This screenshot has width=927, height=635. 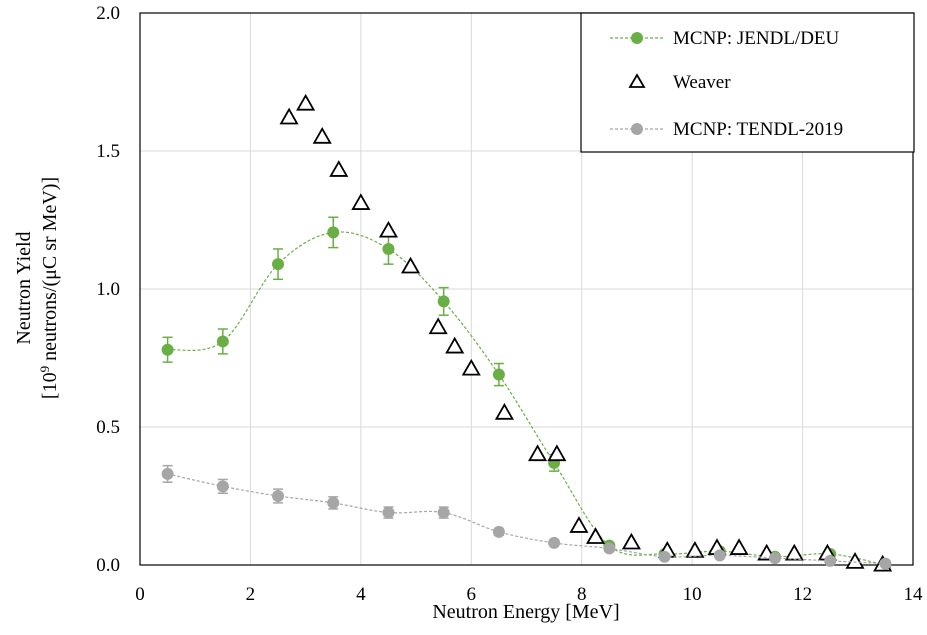 What do you see at coordinates (50, 385) in the screenshot?
I see `y-axis-title-prefix: [10` at bounding box center [50, 385].